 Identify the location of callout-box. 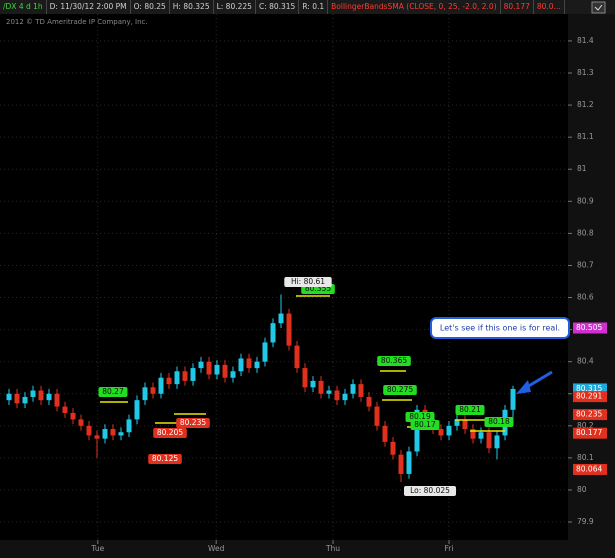
(500, 328).